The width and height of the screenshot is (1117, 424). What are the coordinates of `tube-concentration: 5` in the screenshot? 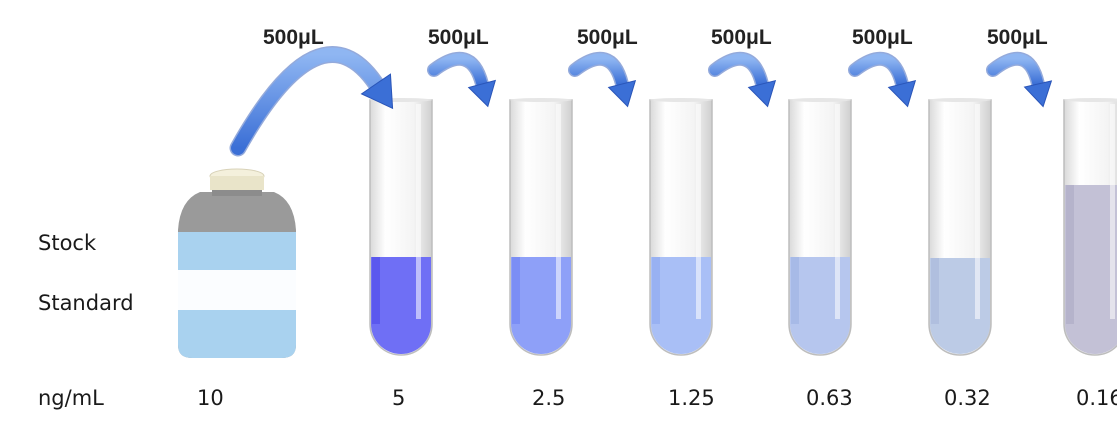 It's located at (398, 398).